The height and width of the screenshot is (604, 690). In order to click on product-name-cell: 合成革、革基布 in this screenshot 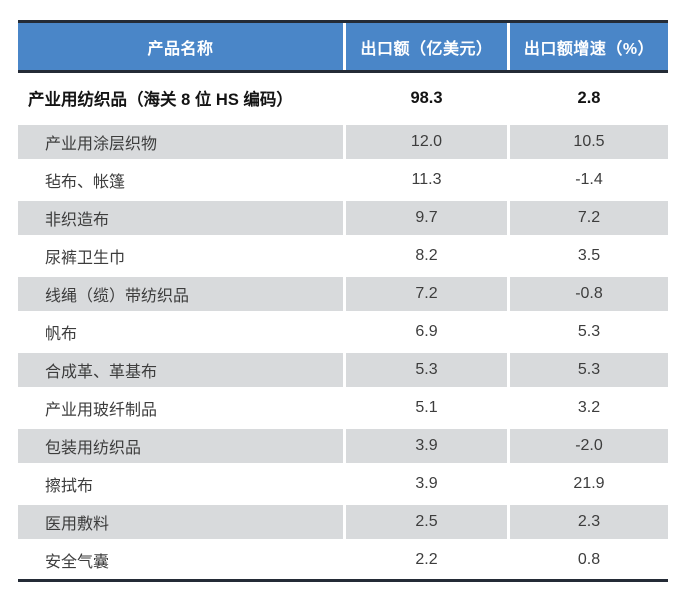, I will do `click(180, 370)`.